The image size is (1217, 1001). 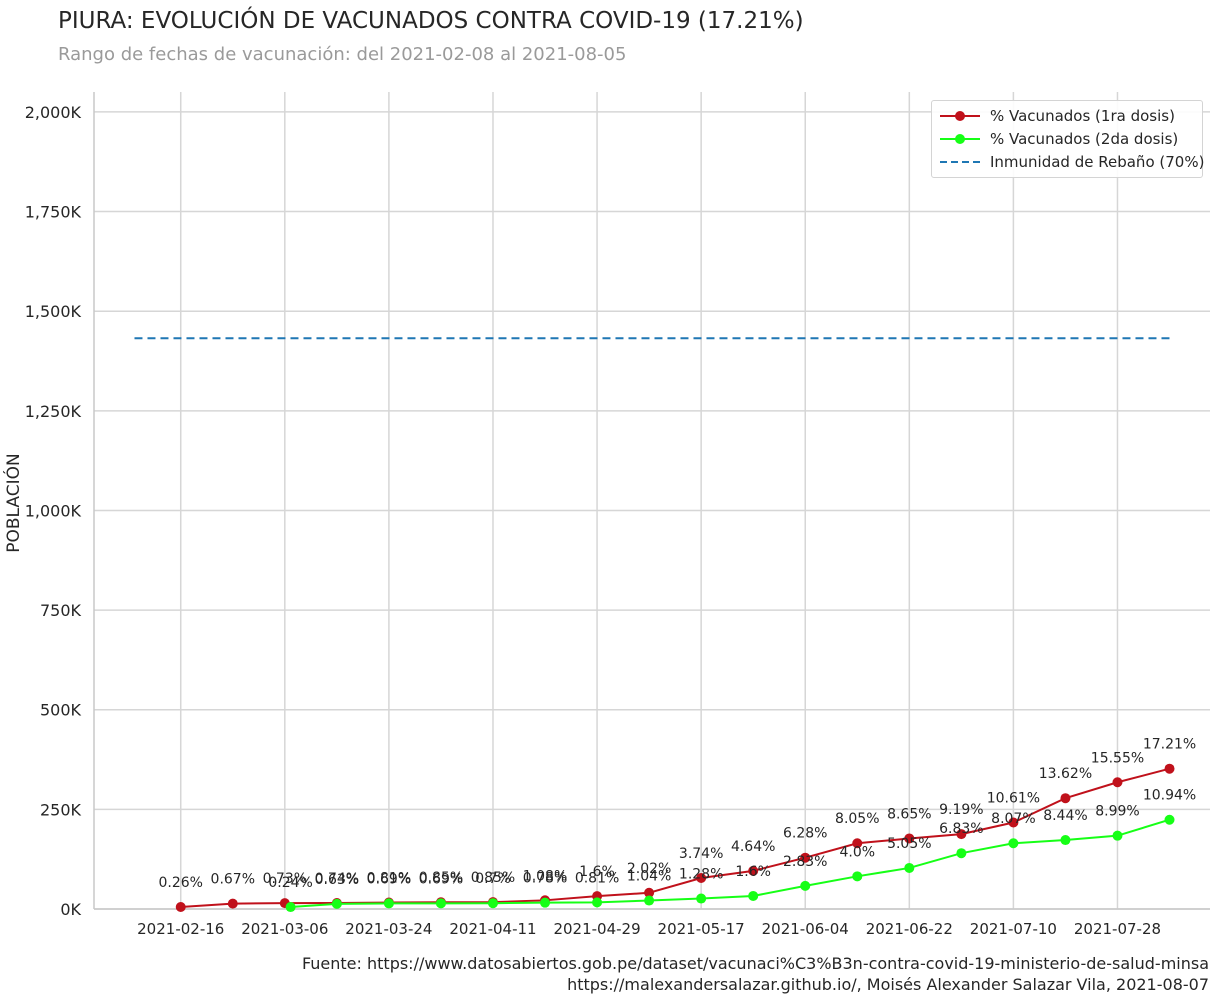 I want to click on data-label-dose2: 1.6%, so click(x=753, y=872).